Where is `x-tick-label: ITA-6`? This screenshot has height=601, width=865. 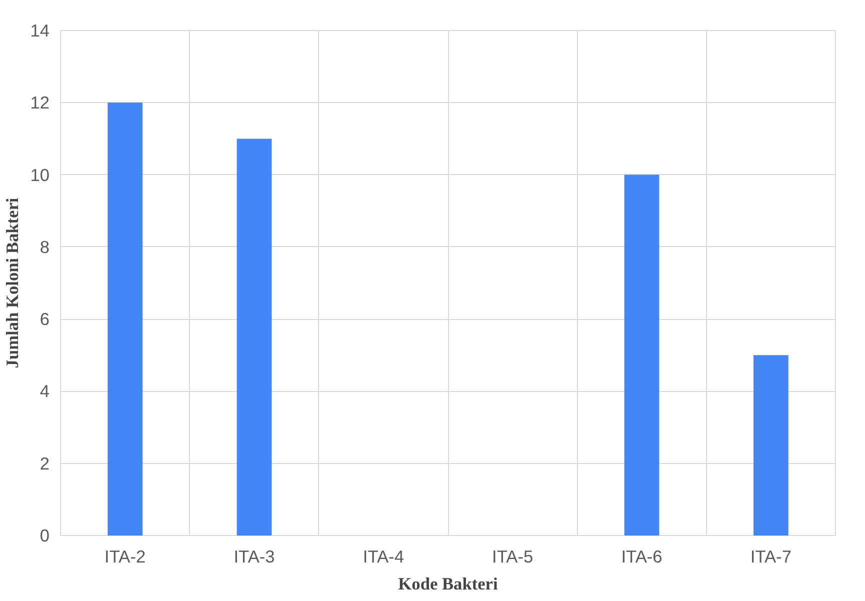 x-tick-label: ITA-6 is located at coordinates (641, 556).